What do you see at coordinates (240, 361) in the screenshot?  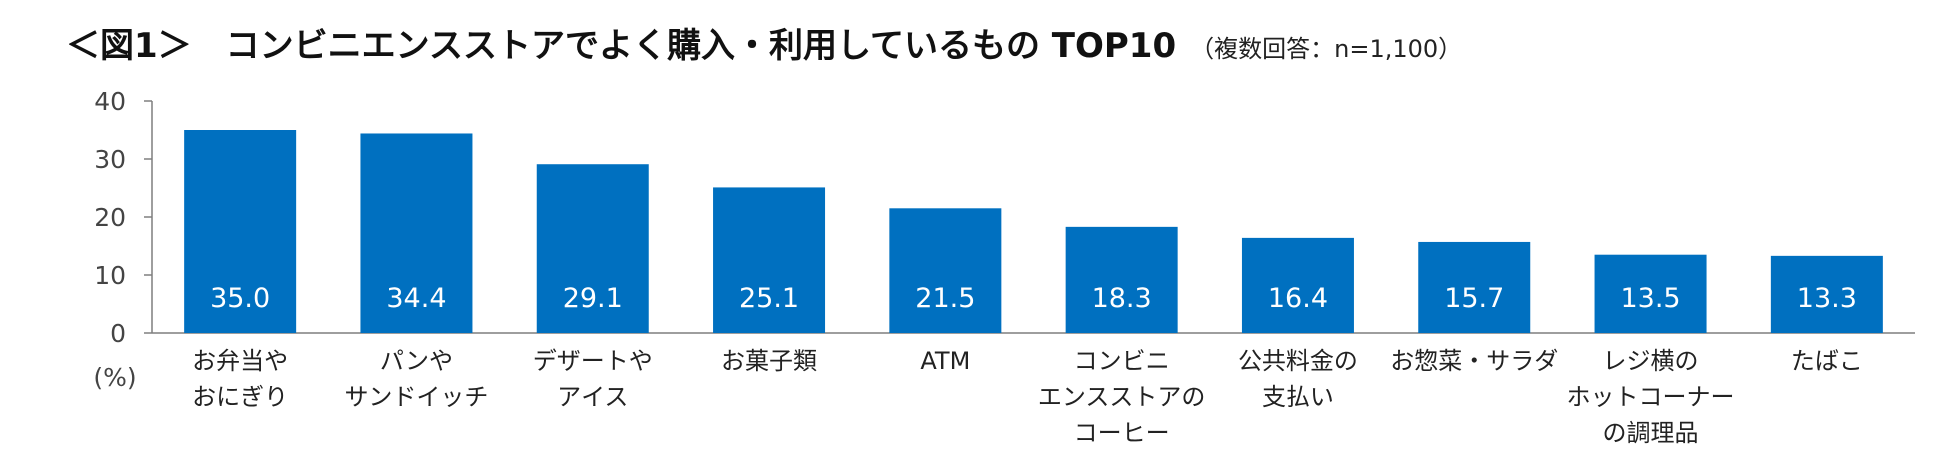 I see `category-label: お弁当や` at bounding box center [240, 361].